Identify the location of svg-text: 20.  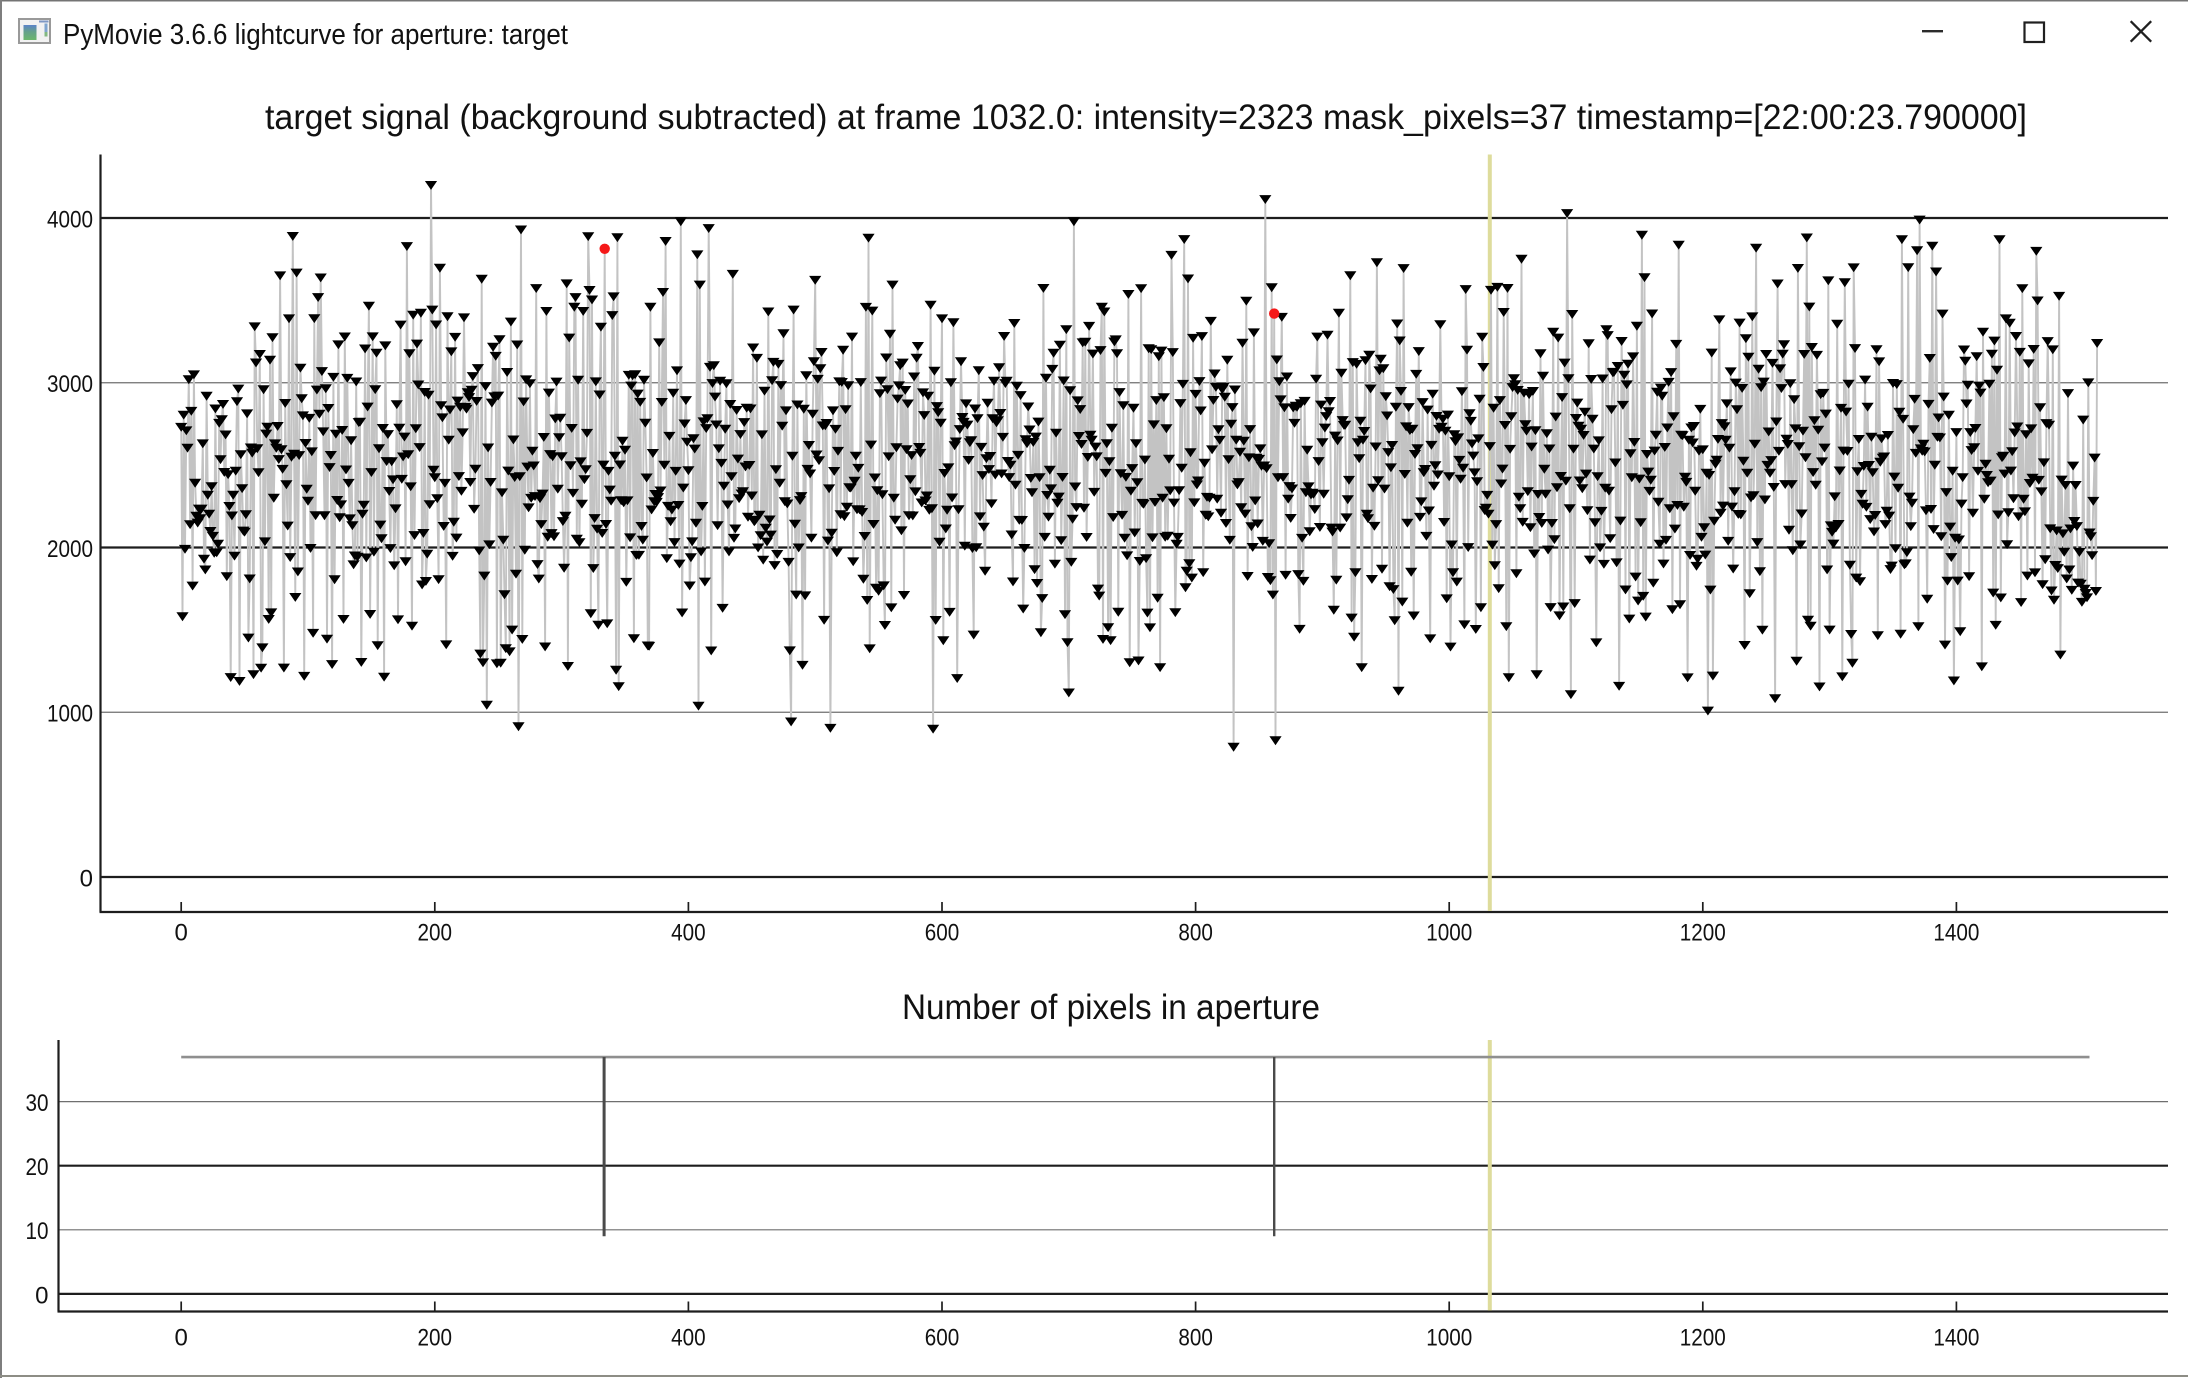
(37, 1167).